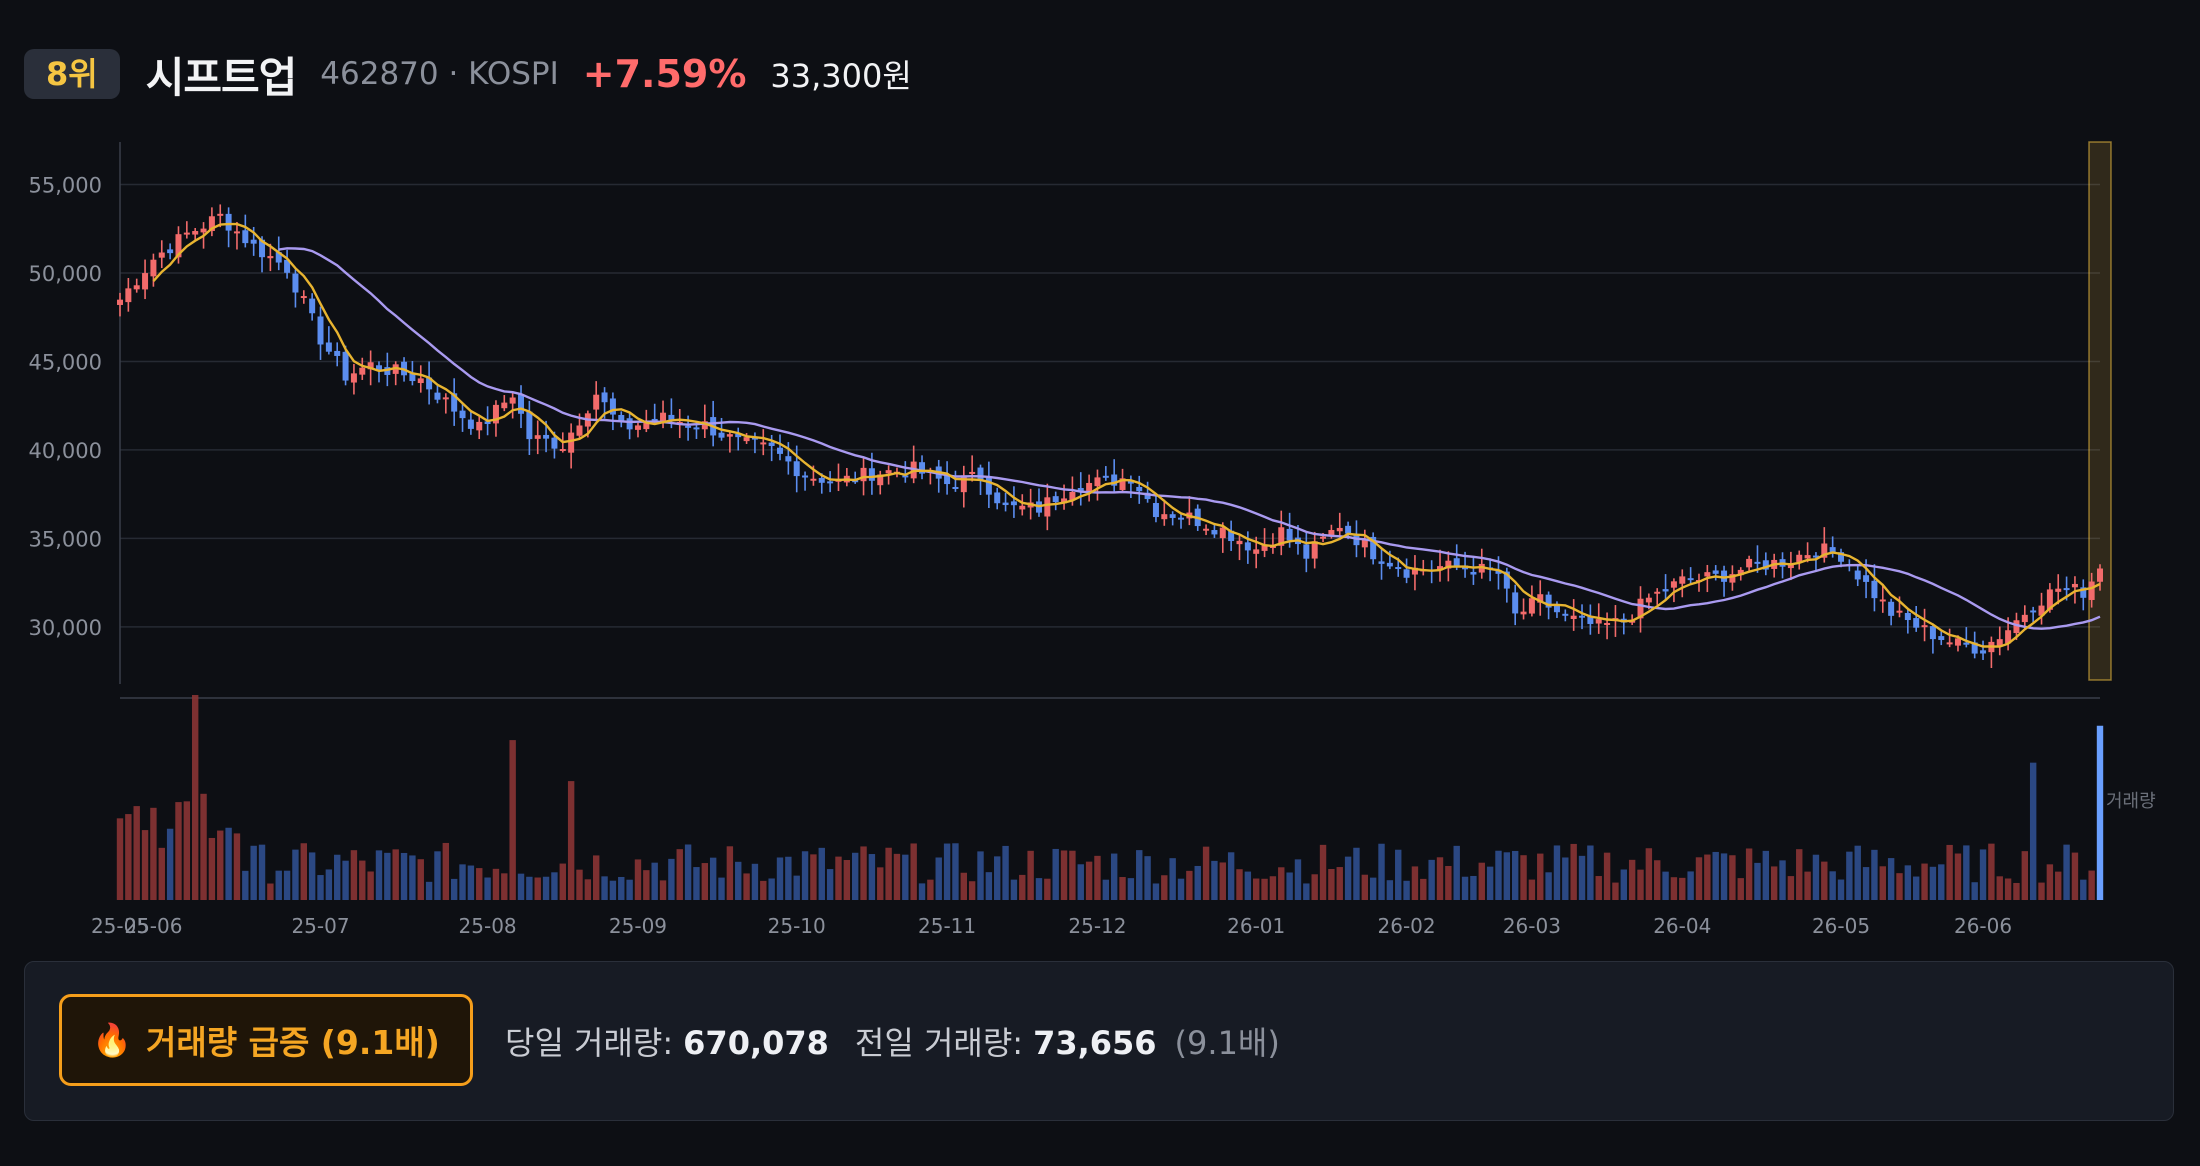  What do you see at coordinates (2100, 411) in the screenshot?
I see `latest-candle-highlight` at bounding box center [2100, 411].